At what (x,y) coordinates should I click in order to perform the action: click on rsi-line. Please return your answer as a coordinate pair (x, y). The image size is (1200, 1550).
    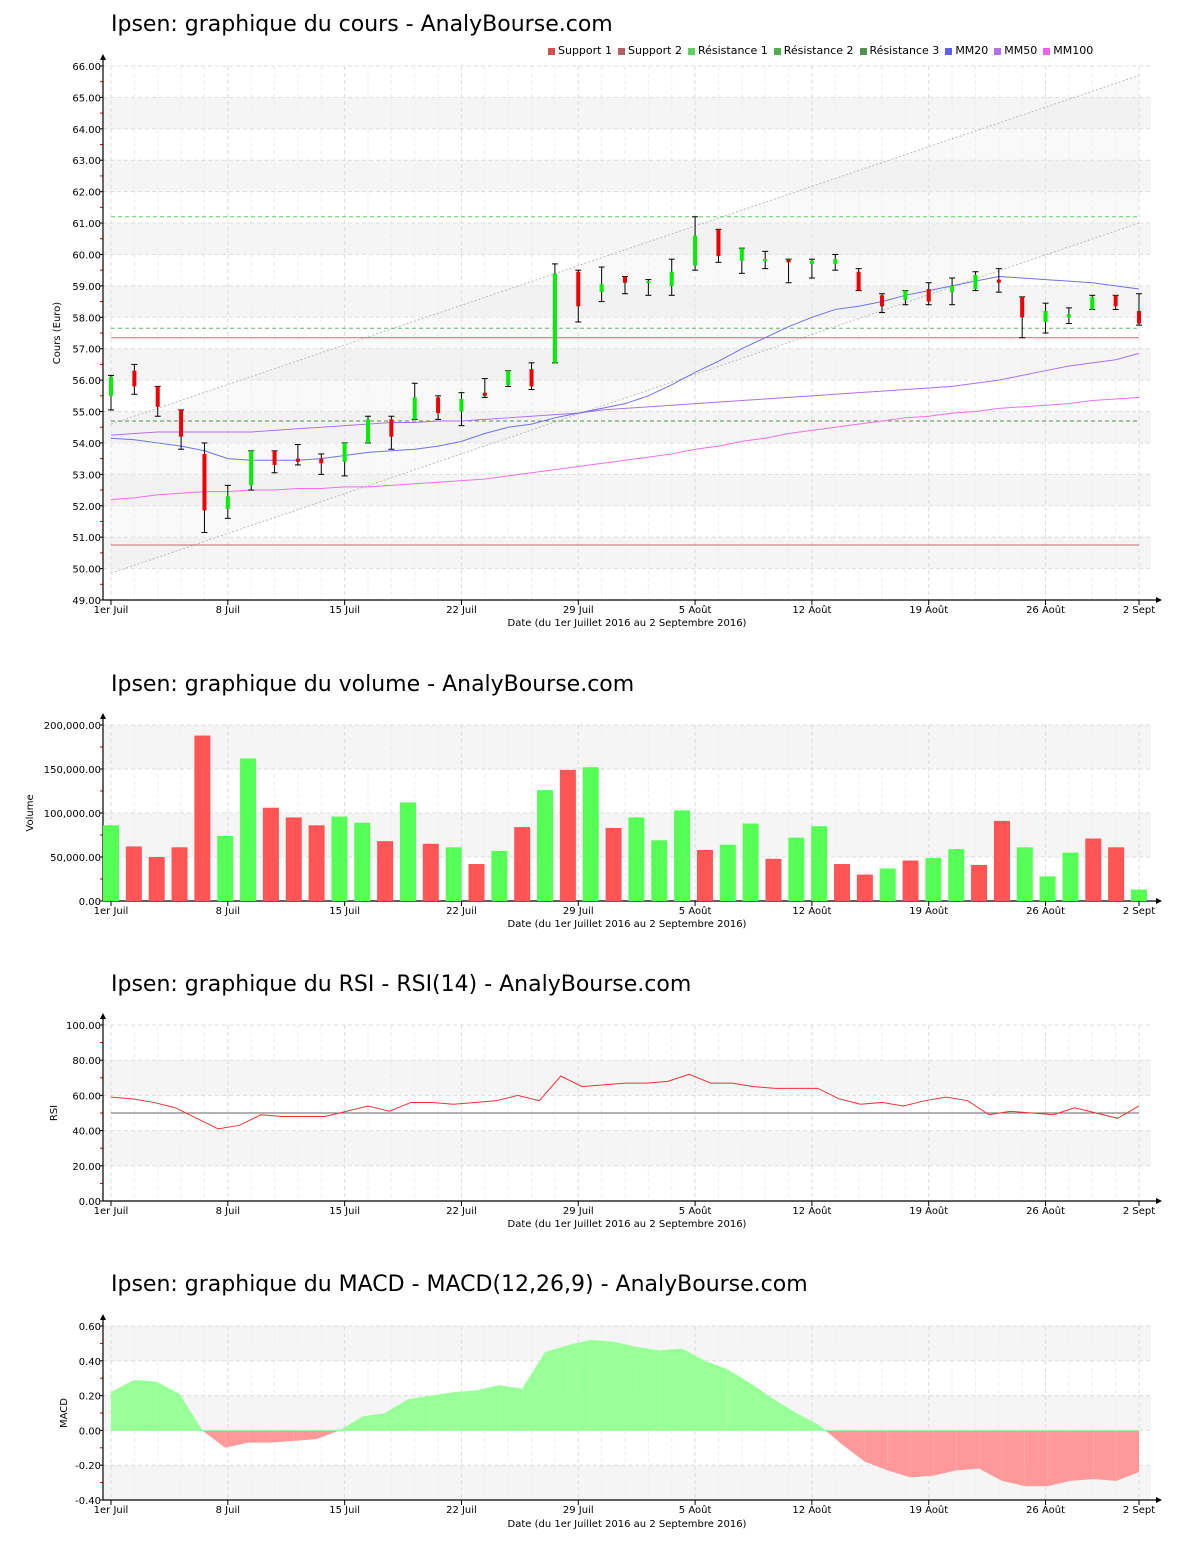
    Looking at the image, I should click on (625, 1101).